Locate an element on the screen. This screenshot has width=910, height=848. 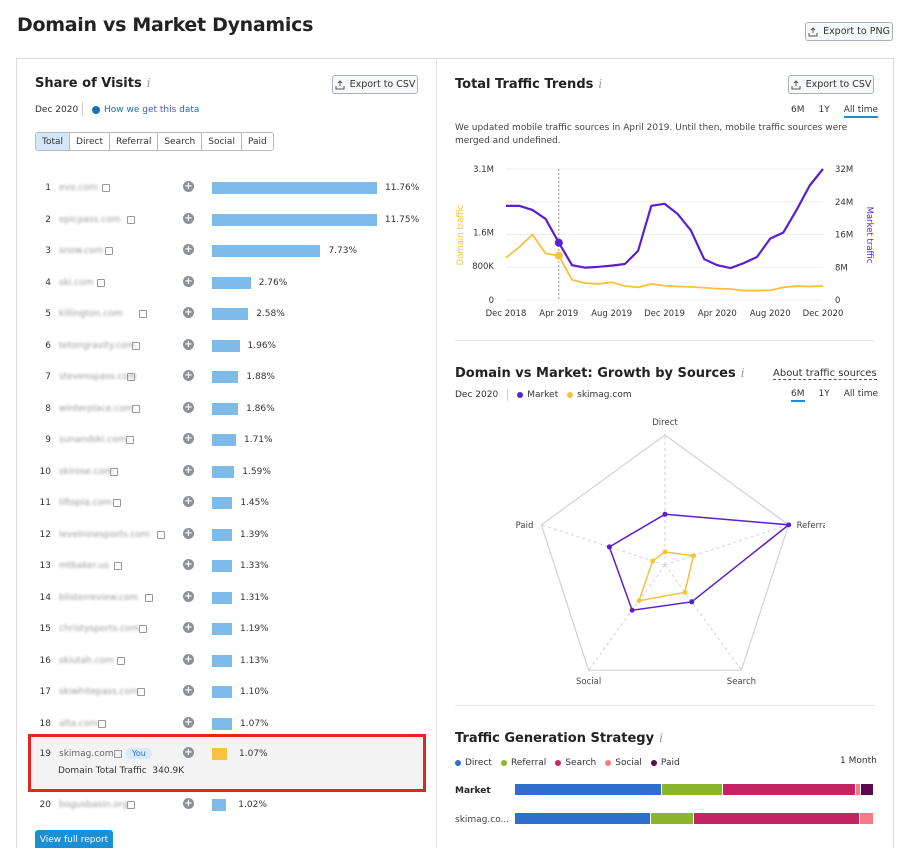
domain-name: mtbaker.us is located at coordinates (84, 566).